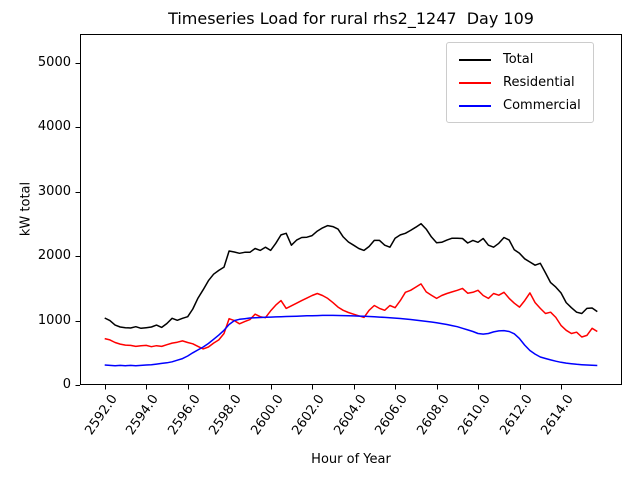 The height and width of the screenshot is (480, 640). Describe the element at coordinates (54, 255) in the screenshot. I see `y-tick-label: 2000` at that location.